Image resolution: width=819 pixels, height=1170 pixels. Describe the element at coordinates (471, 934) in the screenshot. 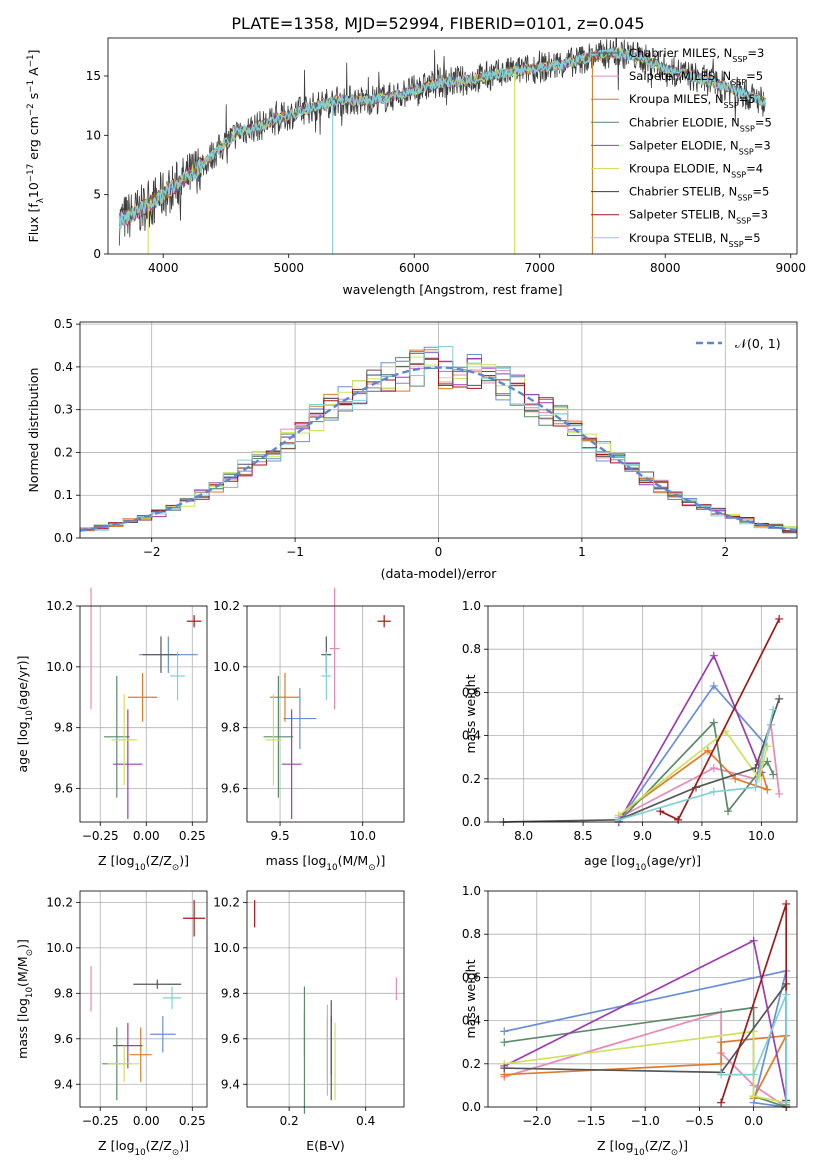

I see `massweight-vs-Z-ytick-label-4: 0.8` at that location.